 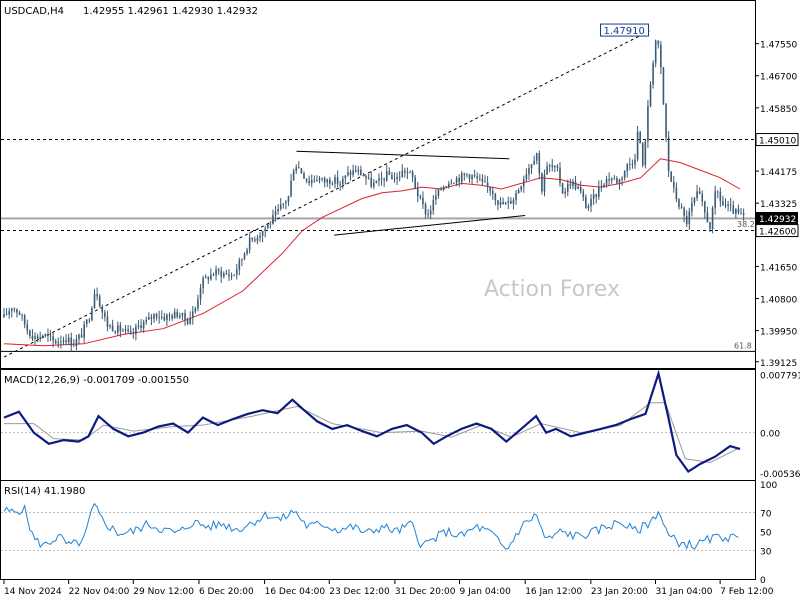 I want to click on rsi-y-tick-label: 100, so click(x=768, y=486).